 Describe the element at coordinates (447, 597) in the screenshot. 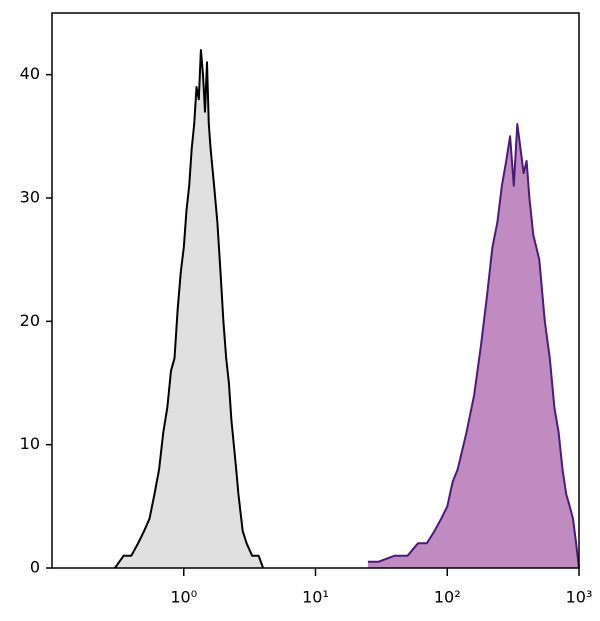

I see `x-tick-label: 10²` at that location.